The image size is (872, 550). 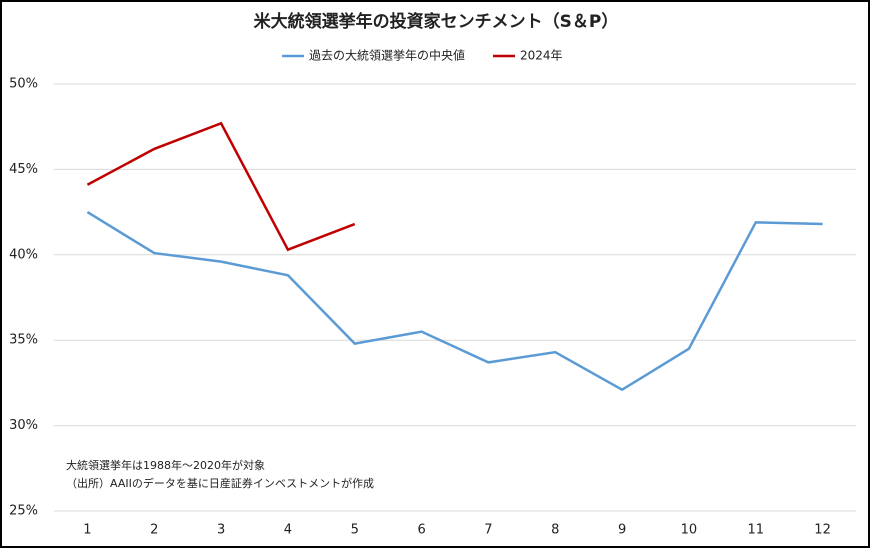 What do you see at coordinates (421, 530) in the screenshot?
I see `x-tick-label: 6` at bounding box center [421, 530].